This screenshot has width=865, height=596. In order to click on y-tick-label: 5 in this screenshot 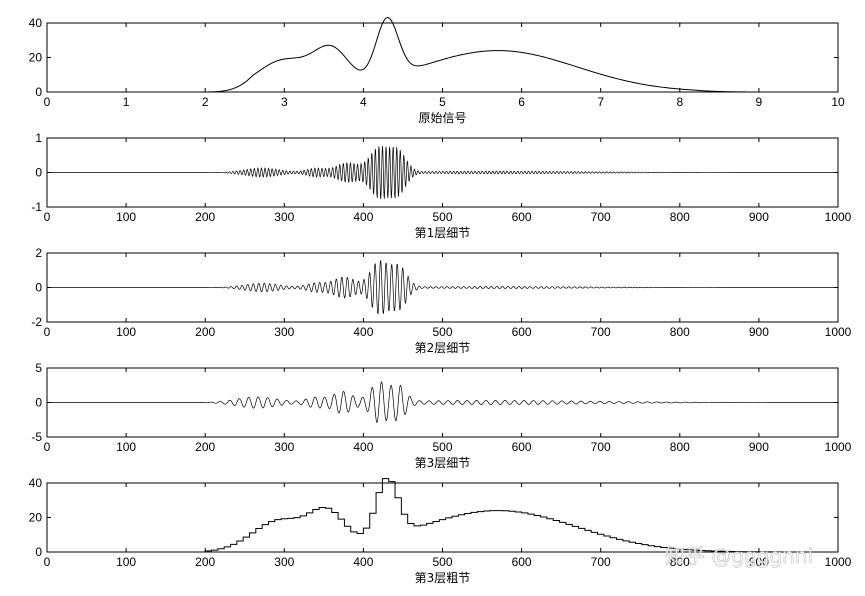, I will do `click(38, 368)`.